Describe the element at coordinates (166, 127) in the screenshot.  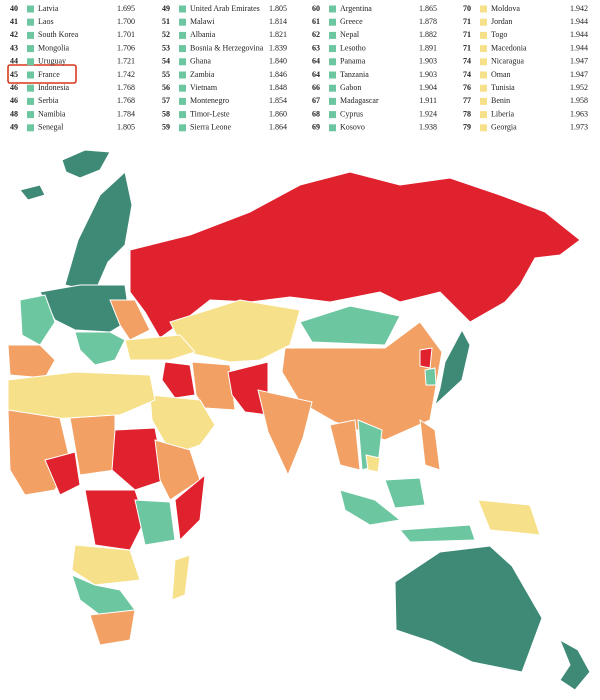
I see `rank: 59` at that location.